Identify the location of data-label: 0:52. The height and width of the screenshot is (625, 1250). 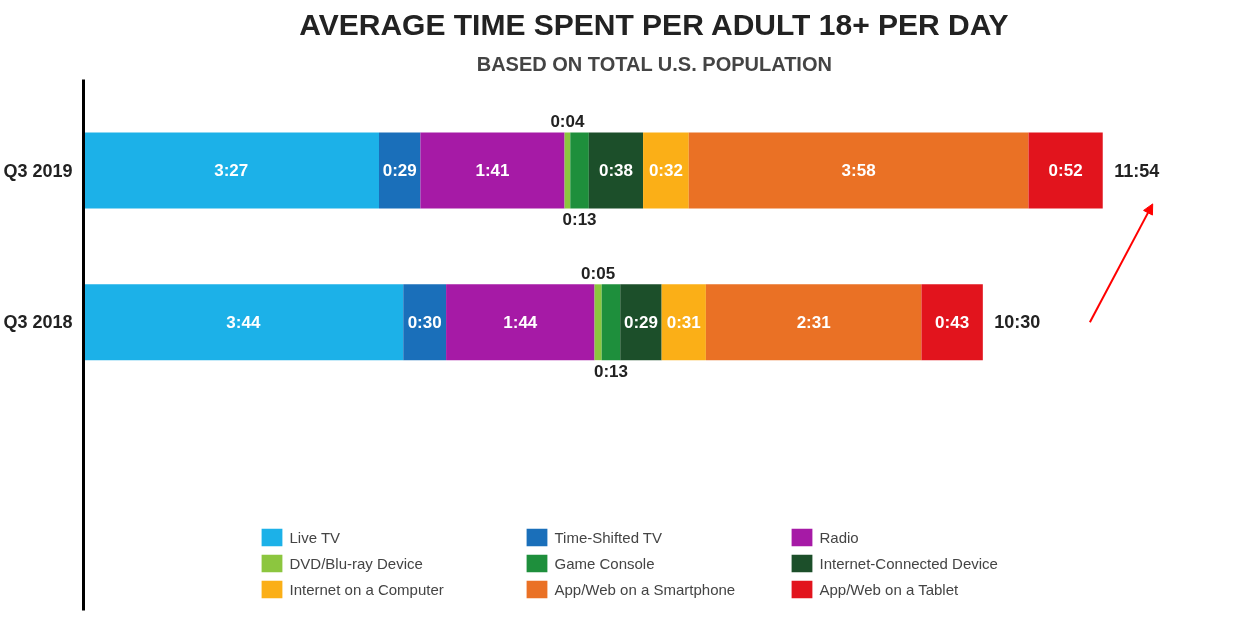
(1065, 171).